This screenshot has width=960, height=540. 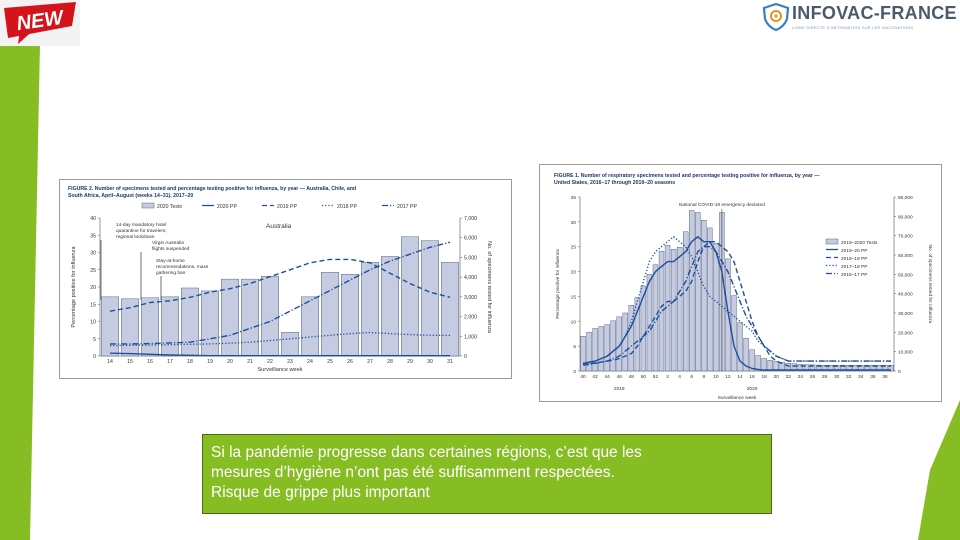 What do you see at coordinates (182, 267) in the screenshot?
I see `chart-annotation: recommendations, mass` at bounding box center [182, 267].